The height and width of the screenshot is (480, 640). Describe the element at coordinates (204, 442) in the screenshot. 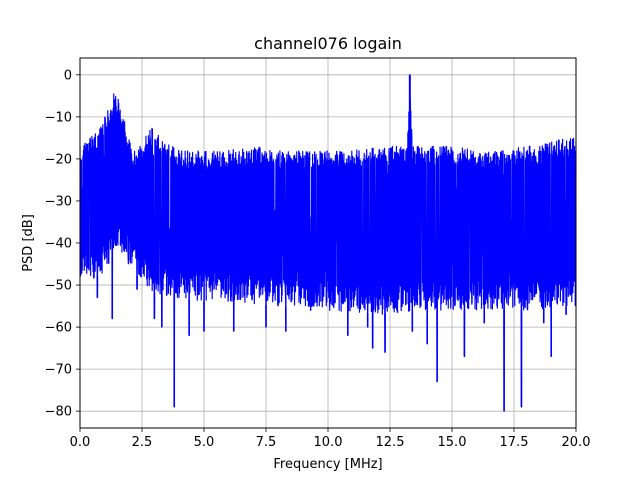

I see `x-tick-label: 5.0` at that location.